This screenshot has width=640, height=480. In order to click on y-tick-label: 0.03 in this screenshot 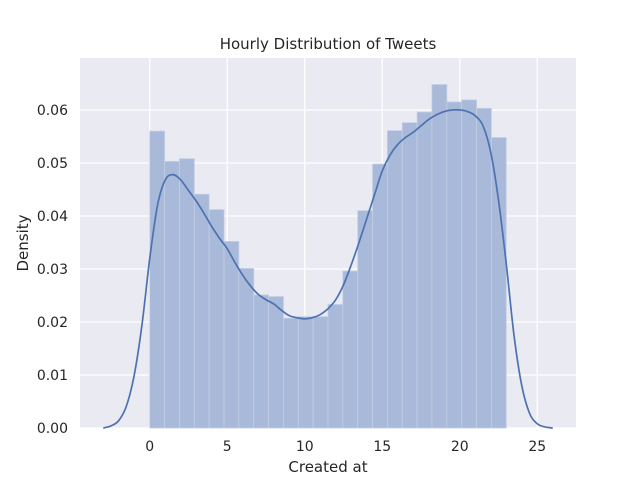, I will do `click(52, 270)`.